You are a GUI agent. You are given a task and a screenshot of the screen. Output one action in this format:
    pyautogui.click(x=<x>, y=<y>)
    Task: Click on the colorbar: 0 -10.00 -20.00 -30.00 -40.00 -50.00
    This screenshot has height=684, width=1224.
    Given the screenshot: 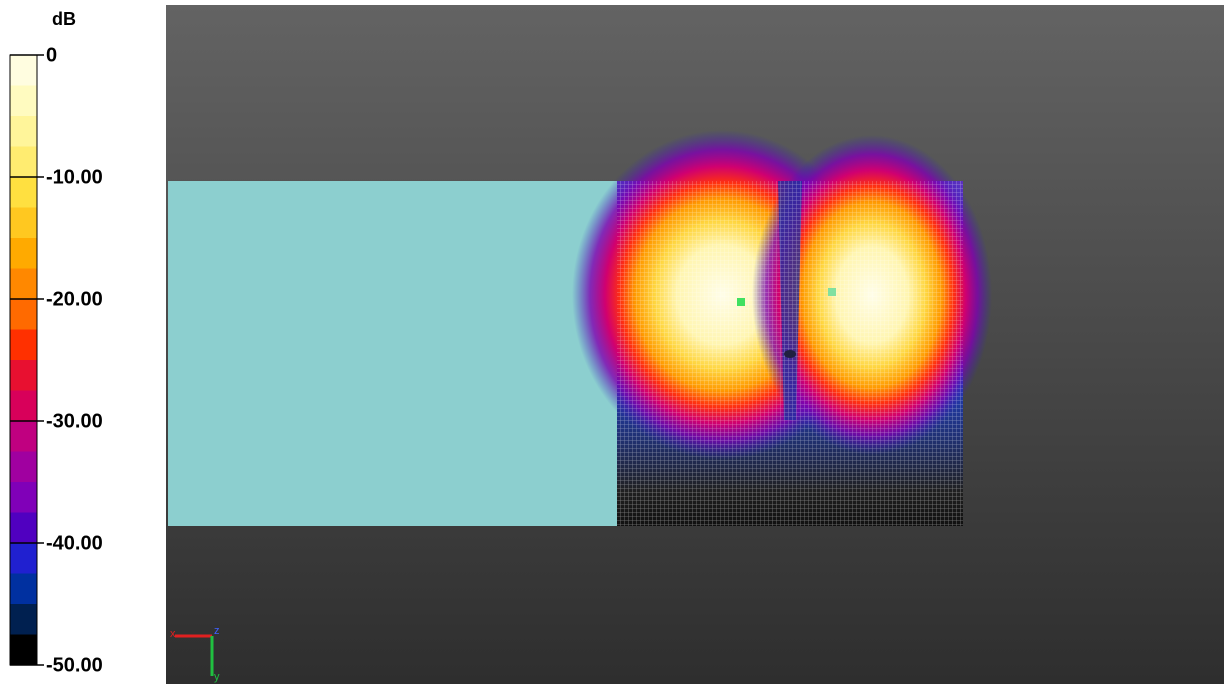 What is the action you would take?
    pyautogui.click(x=56, y=360)
    